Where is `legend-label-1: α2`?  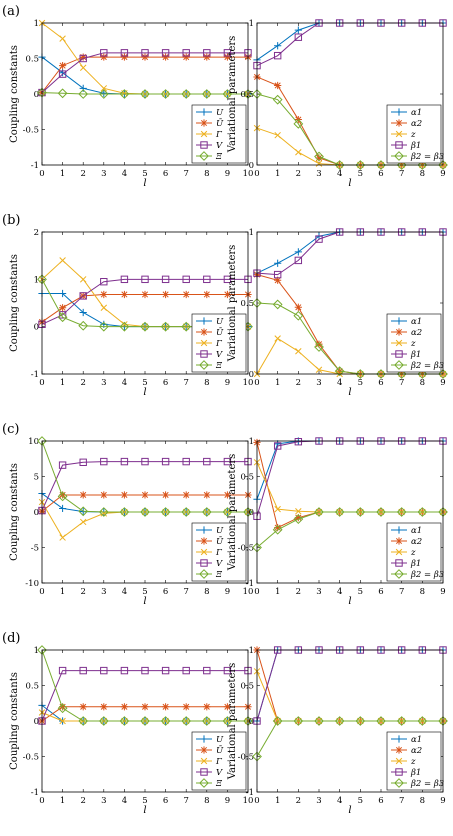
legend-label-1: α2 is located at coordinates (416, 542).